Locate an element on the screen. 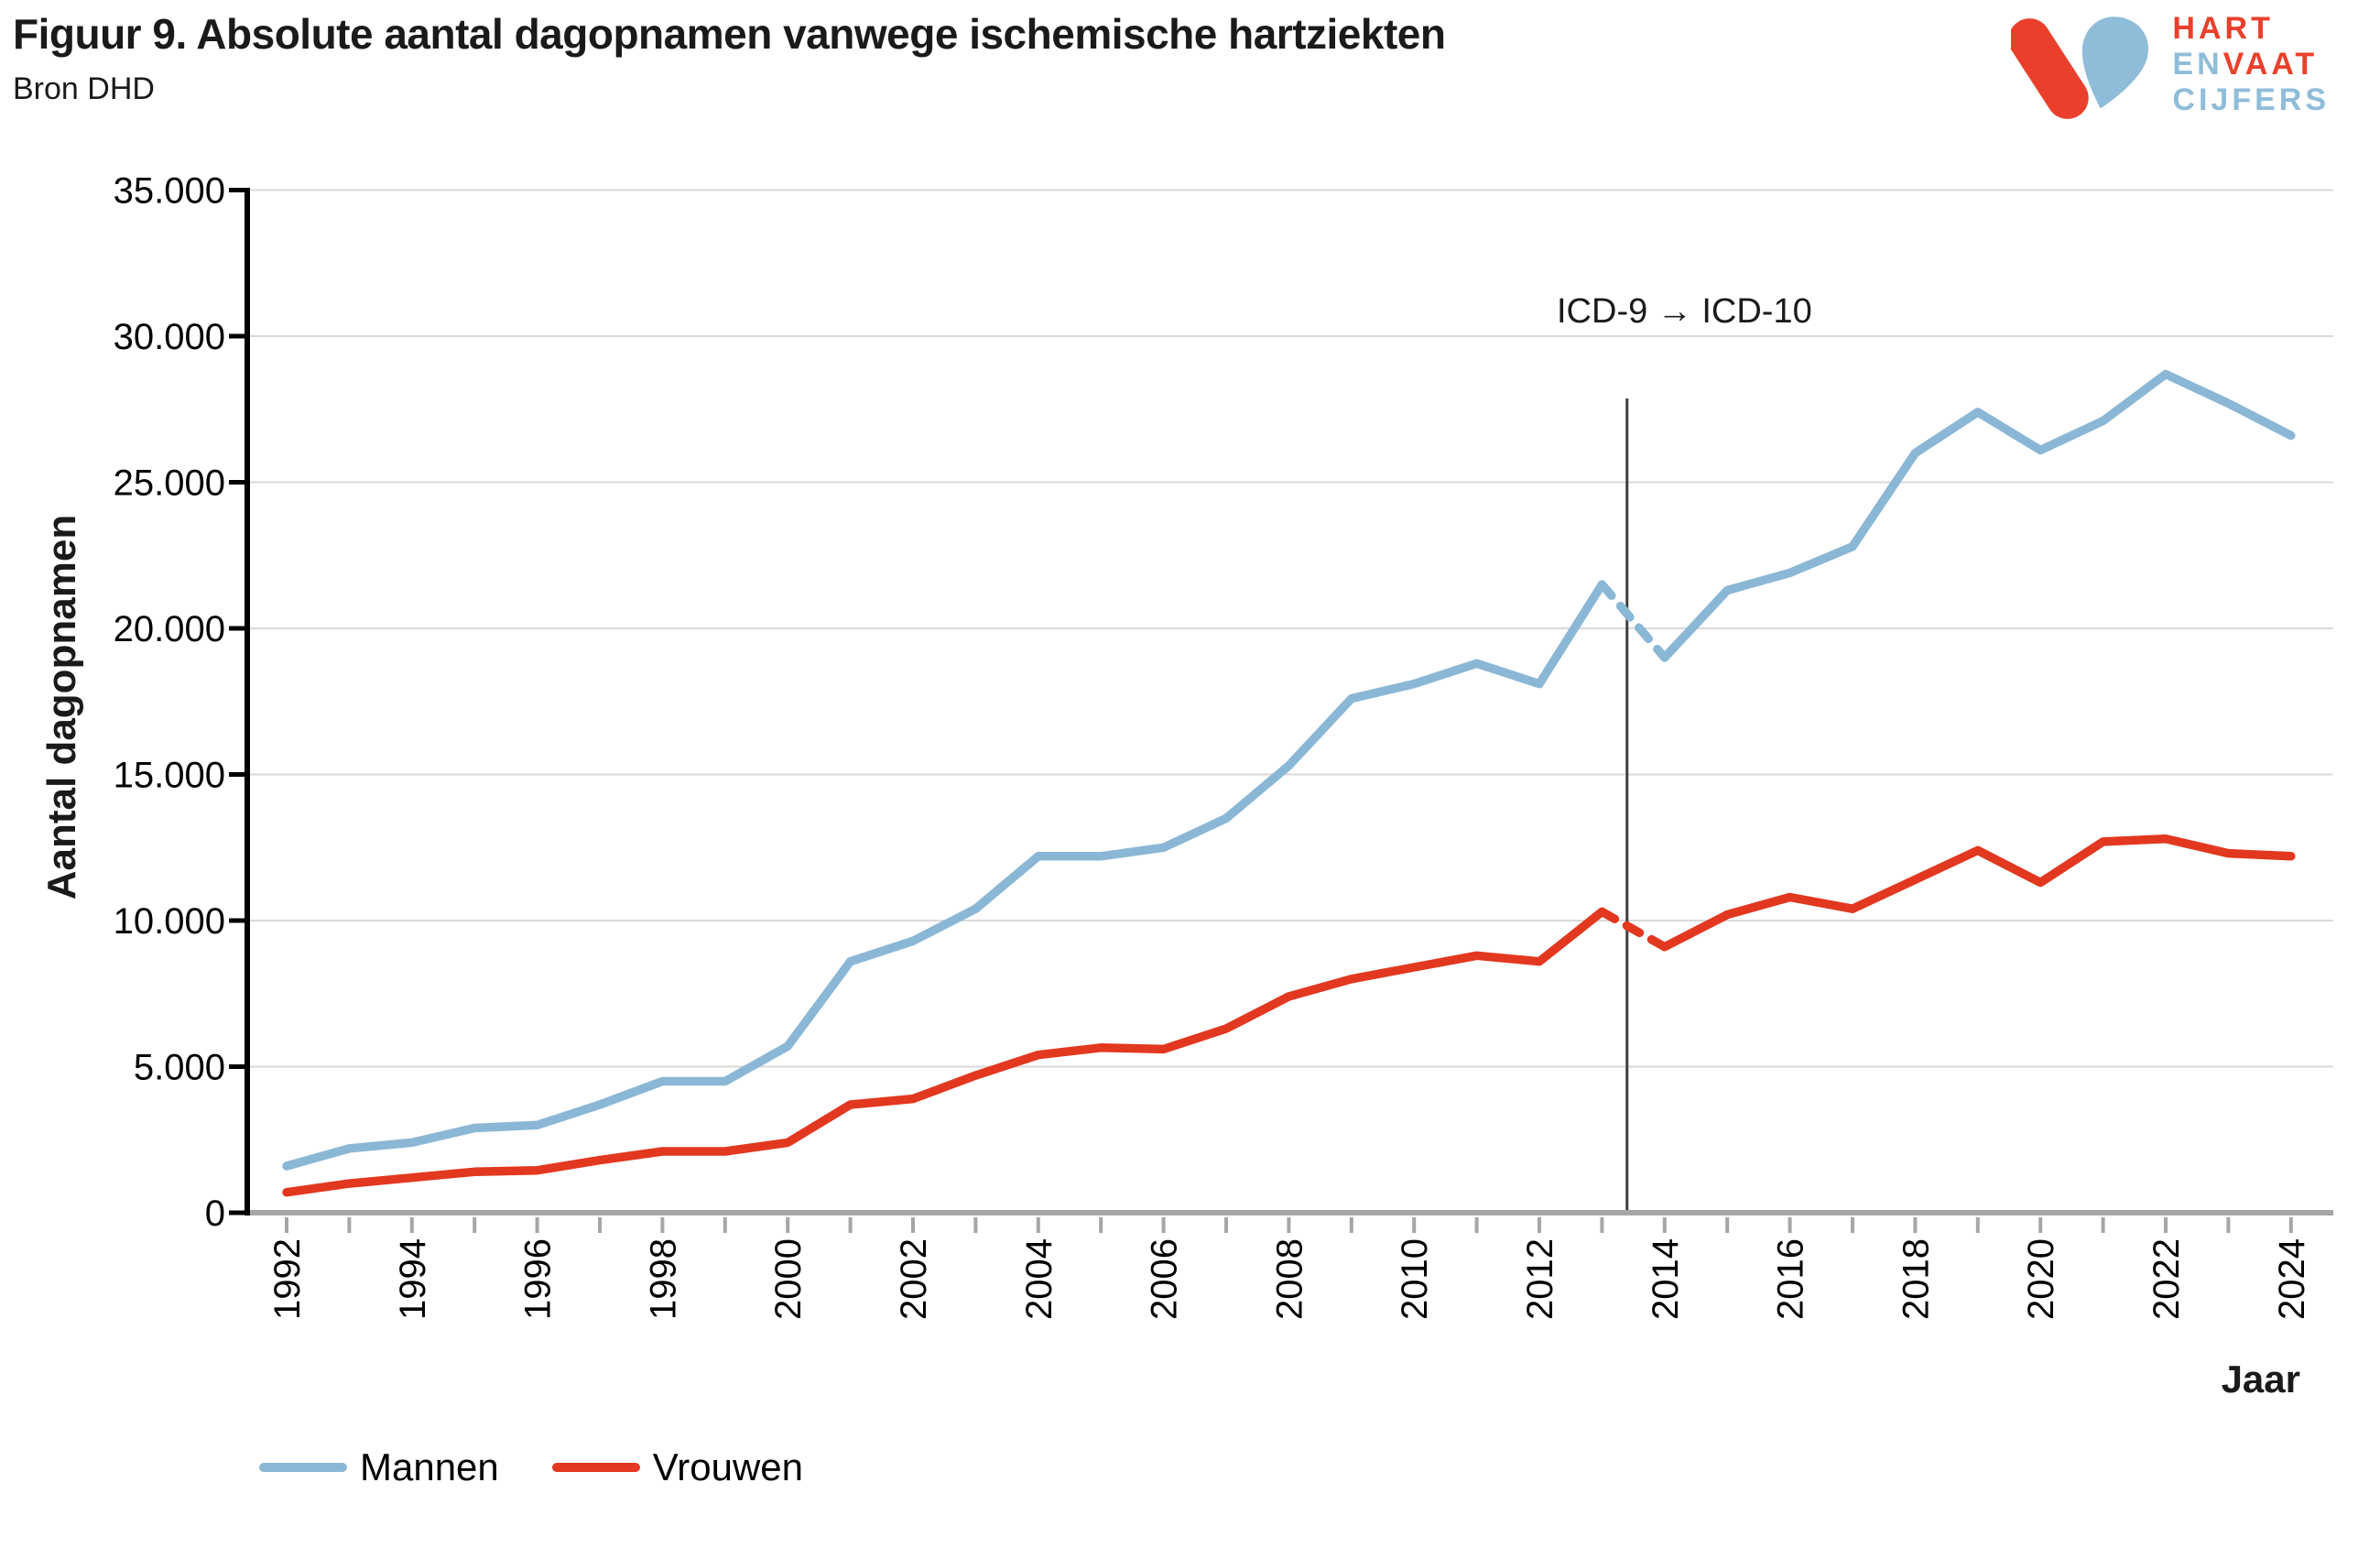 The height and width of the screenshot is (1548, 2380). x-tick-label: 2006 is located at coordinates (1165, 1279).